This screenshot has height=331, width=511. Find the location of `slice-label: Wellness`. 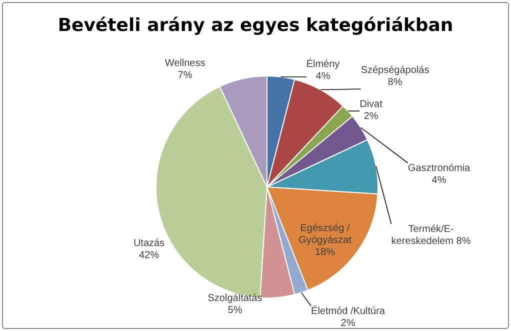

slice-label: Wellness is located at coordinates (185, 63).